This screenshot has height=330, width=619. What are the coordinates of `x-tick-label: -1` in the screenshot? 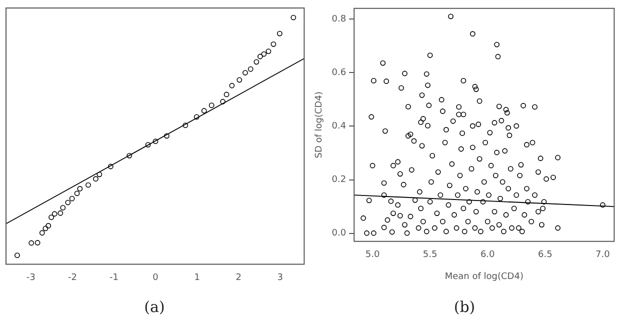 It's located at (113, 277).